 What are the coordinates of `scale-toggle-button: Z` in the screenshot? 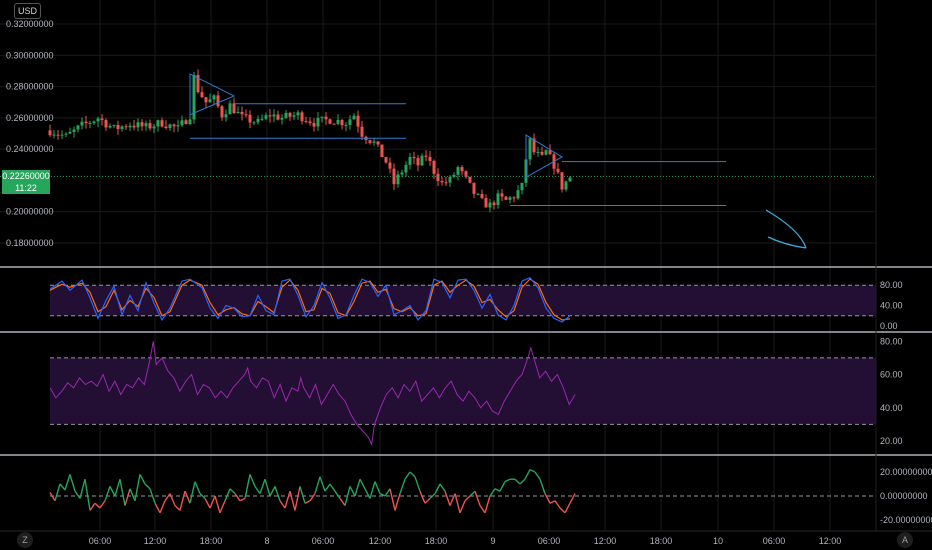 It's located at (25, 540).